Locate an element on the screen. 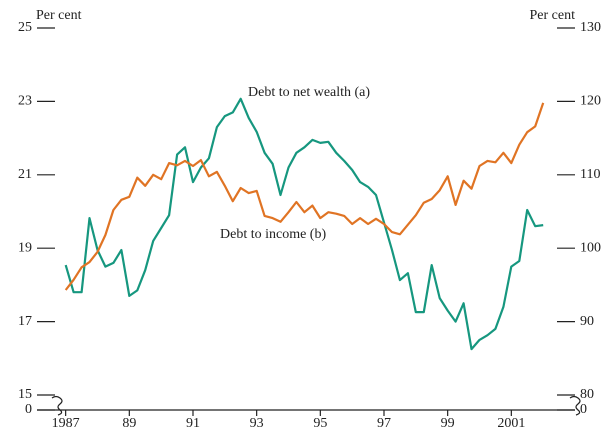  series-label: Debt to income (b) is located at coordinates (273, 234).